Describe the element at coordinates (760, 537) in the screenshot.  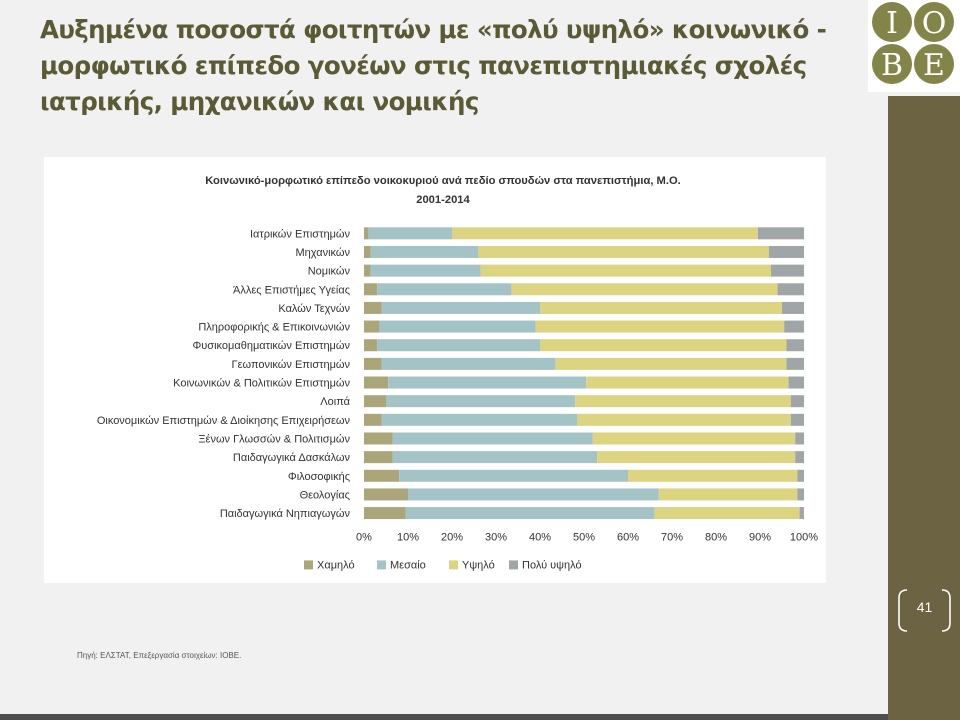
I see `x-tick-label: 90%` at that location.